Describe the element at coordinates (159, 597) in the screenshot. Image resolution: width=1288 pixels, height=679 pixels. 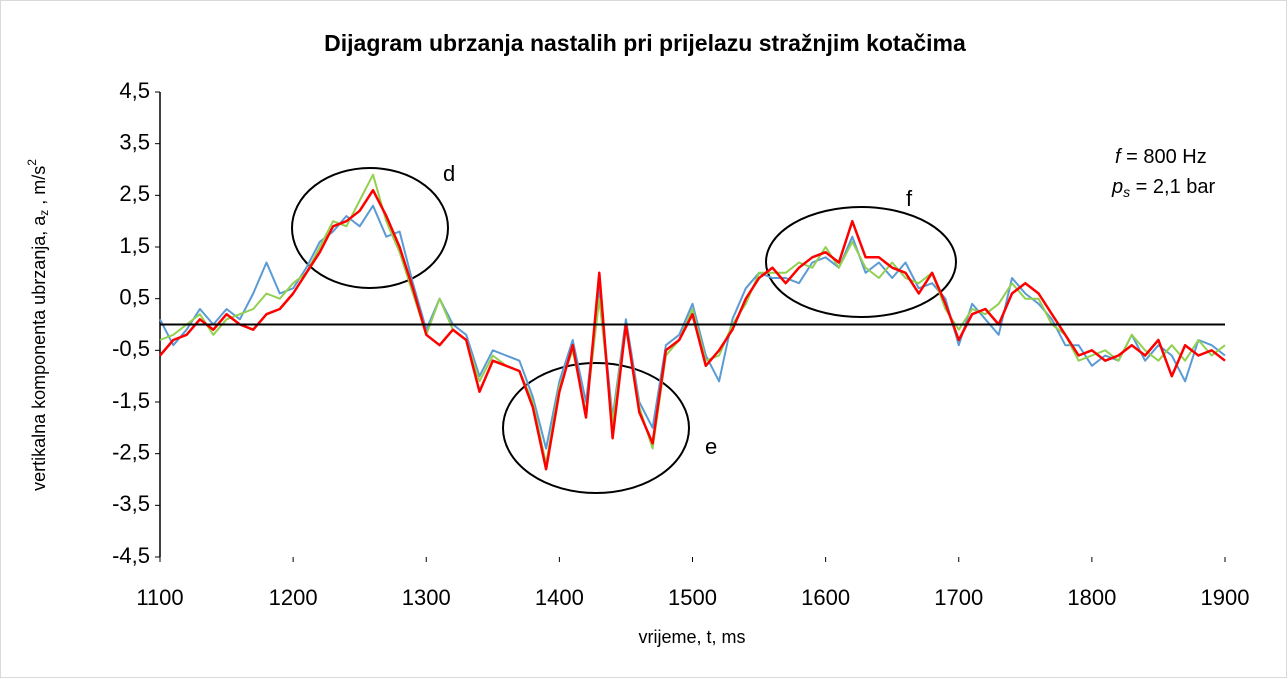
I see `x-tick-label: 1100` at that location.